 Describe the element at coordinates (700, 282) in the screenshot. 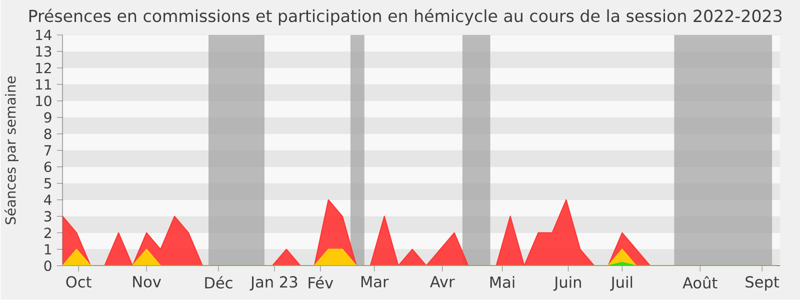

I see `x-tick-label: Août` at that location.